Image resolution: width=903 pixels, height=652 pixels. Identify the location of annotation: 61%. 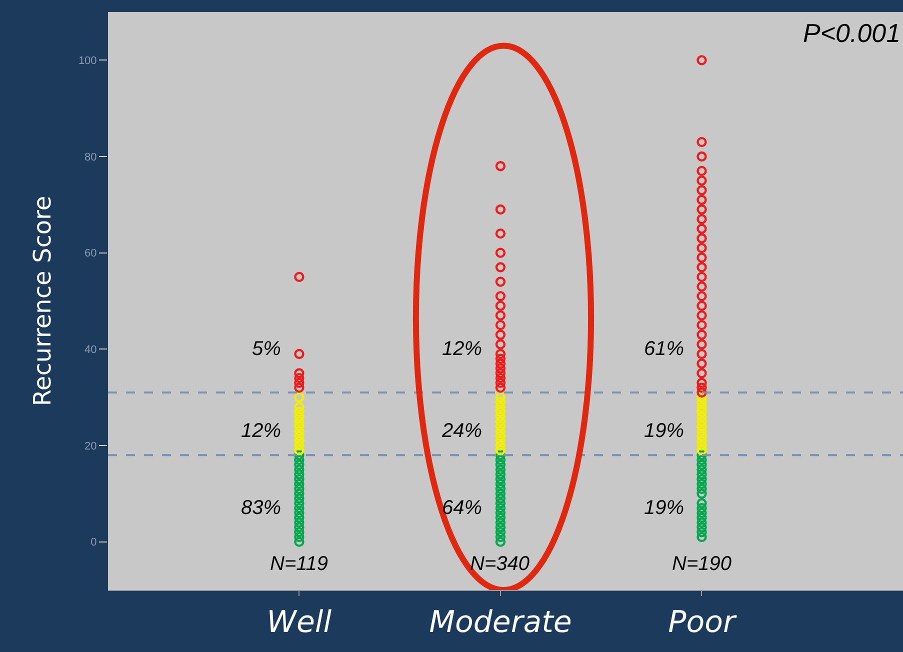
(664, 349).